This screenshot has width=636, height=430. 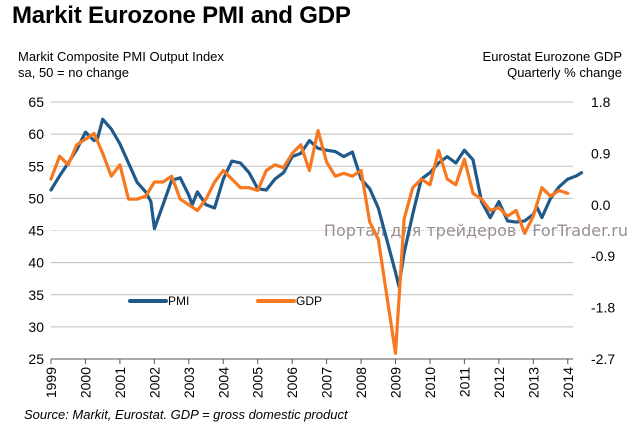 I want to click on right-axis-title-line2: Quarterly % change, so click(x=564, y=72).